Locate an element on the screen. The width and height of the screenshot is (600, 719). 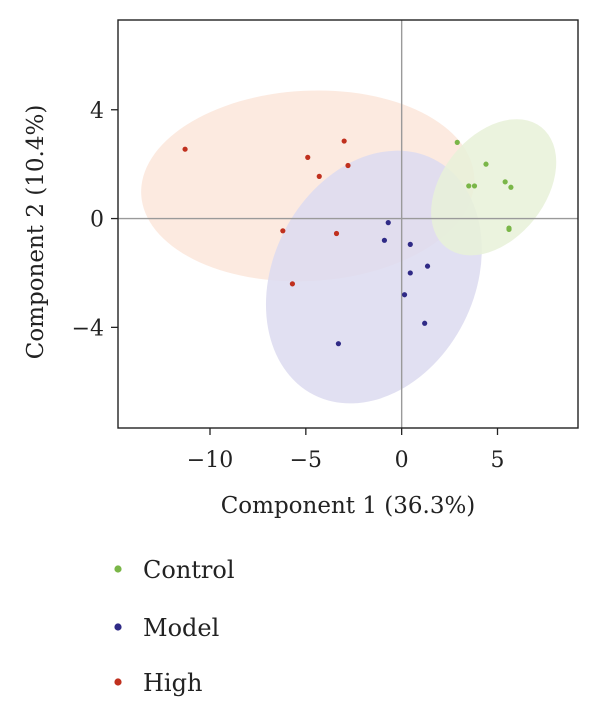
y-axis-label: Component 2 (10.4%) is located at coordinates (36, 232).